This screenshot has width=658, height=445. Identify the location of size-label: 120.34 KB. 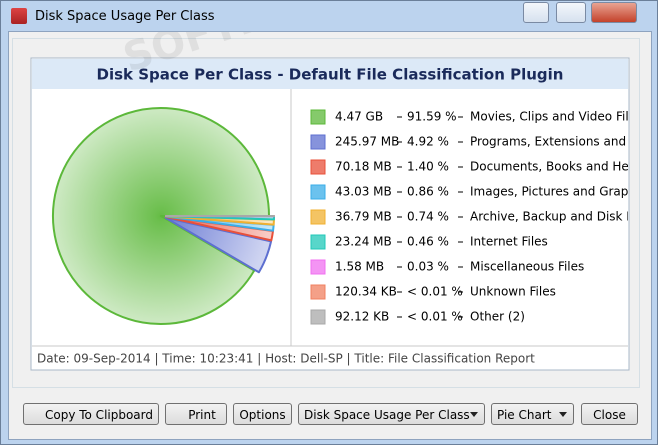
(366, 292).